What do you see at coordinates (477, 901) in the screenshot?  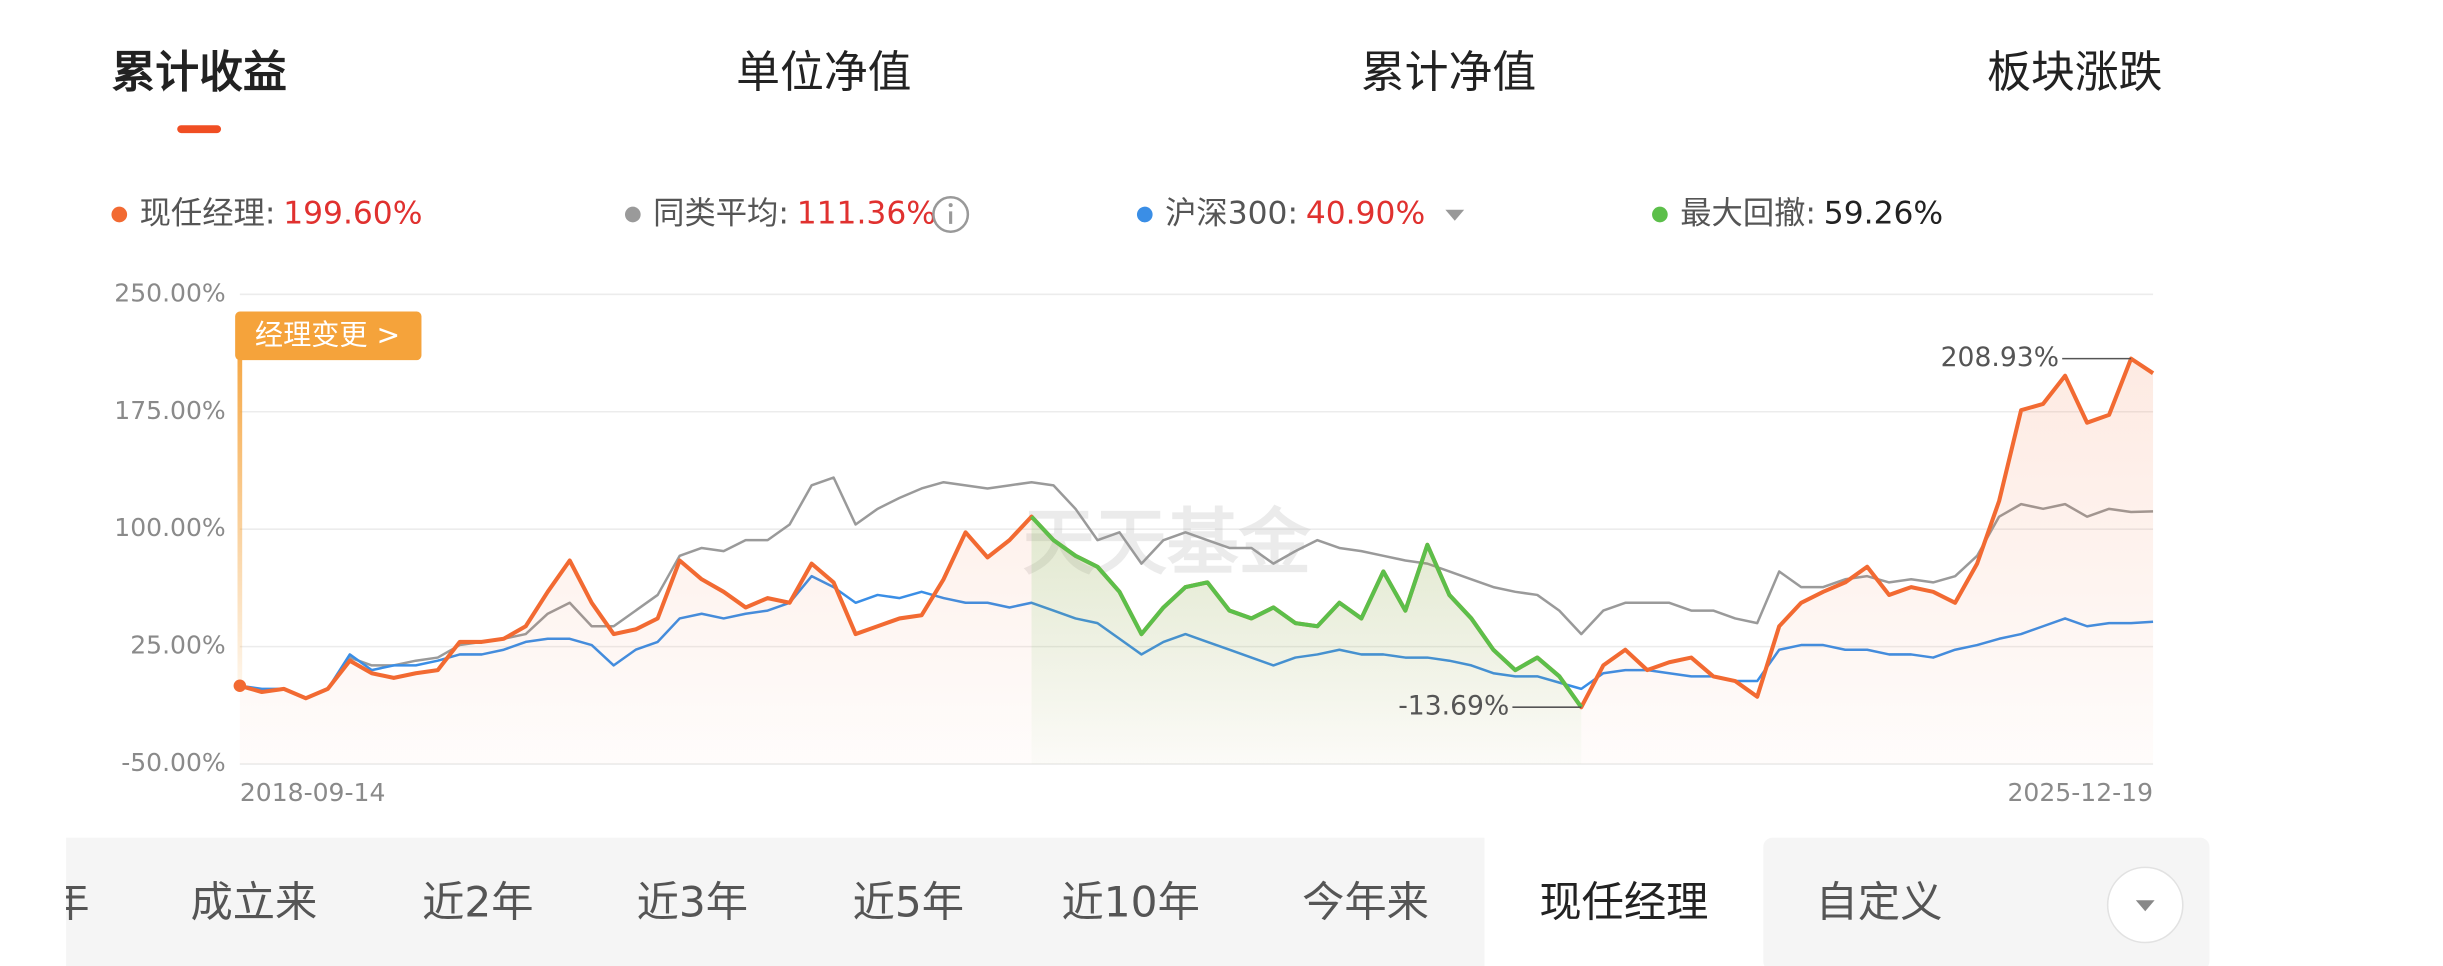 I see `period-tab: 近2年` at bounding box center [477, 901].